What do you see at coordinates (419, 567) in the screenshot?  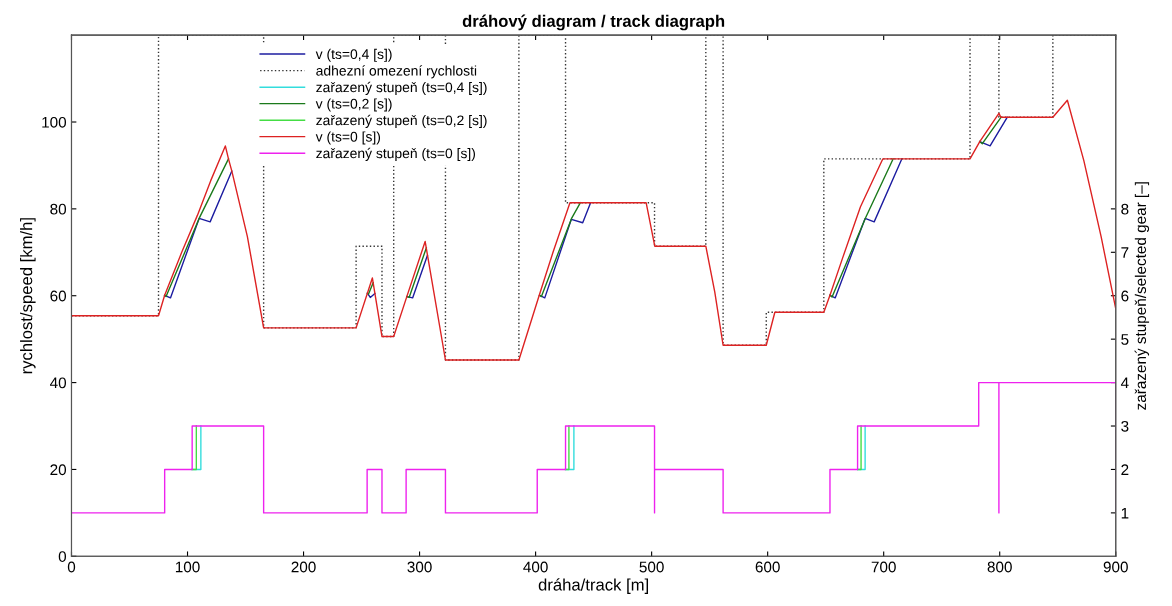 I see `x-tick-label: 300` at bounding box center [419, 567].